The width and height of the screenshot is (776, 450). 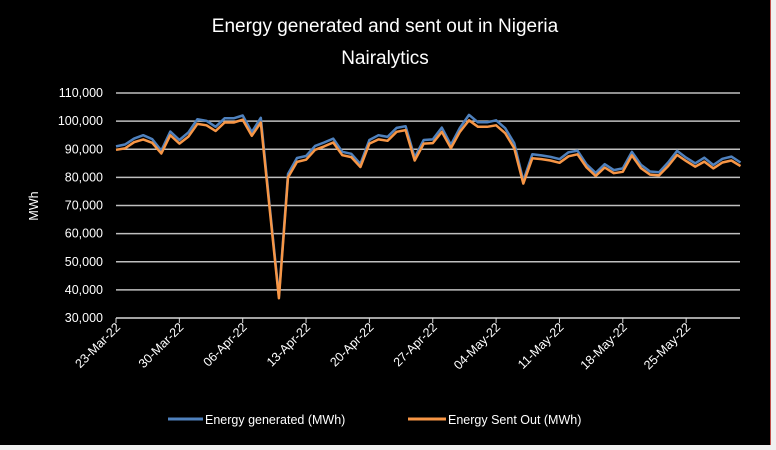 I want to click on chart-subtitle: Nairalytics, so click(x=385, y=58).